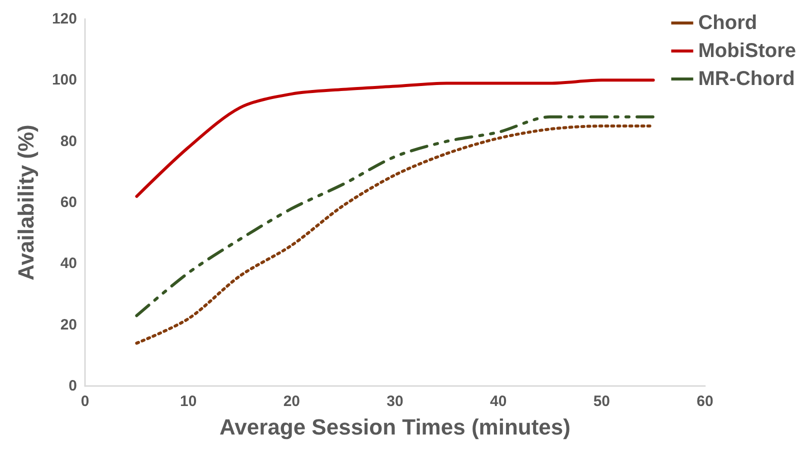  Describe the element at coordinates (601, 401) in the screenshot. I see `x-tick-label: 50` at that location.